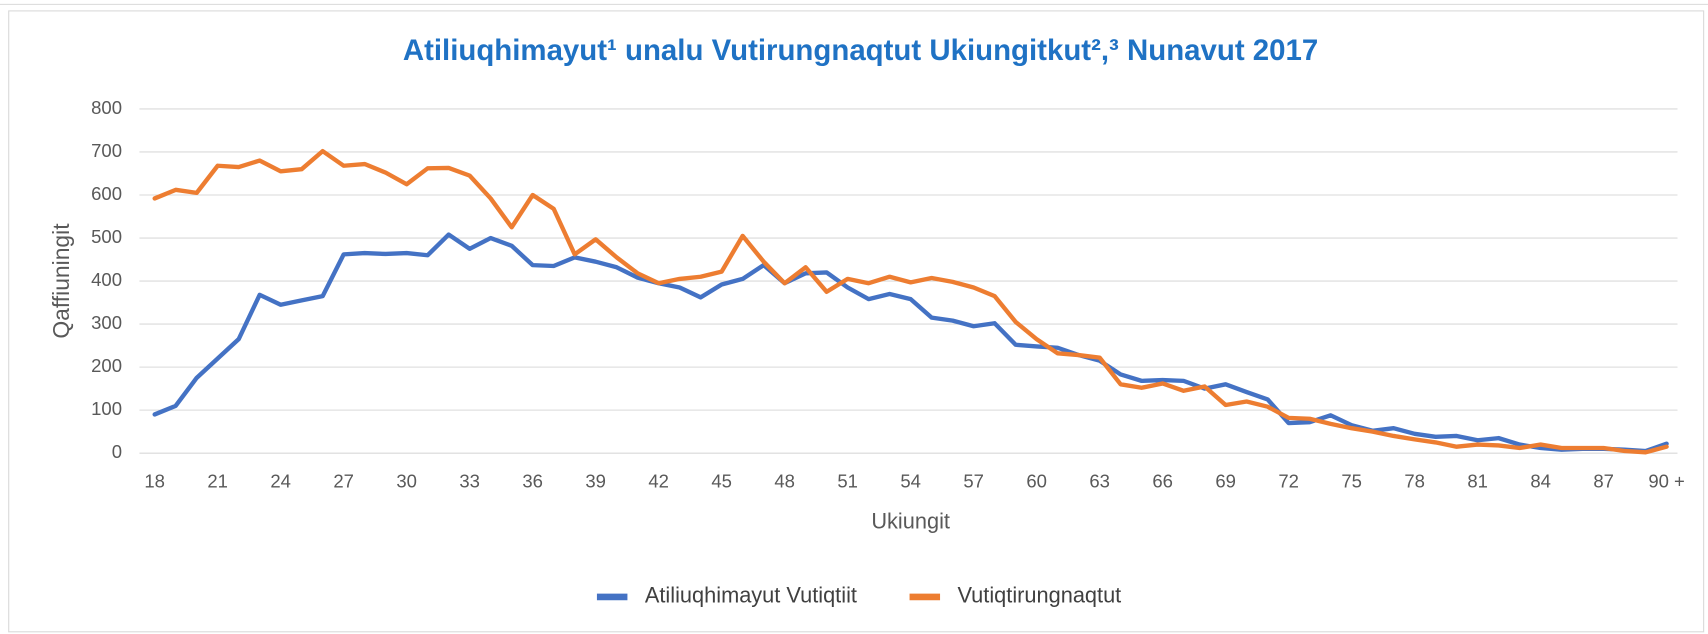  I want to click on x-tick-label: 27, so click(343, 480).